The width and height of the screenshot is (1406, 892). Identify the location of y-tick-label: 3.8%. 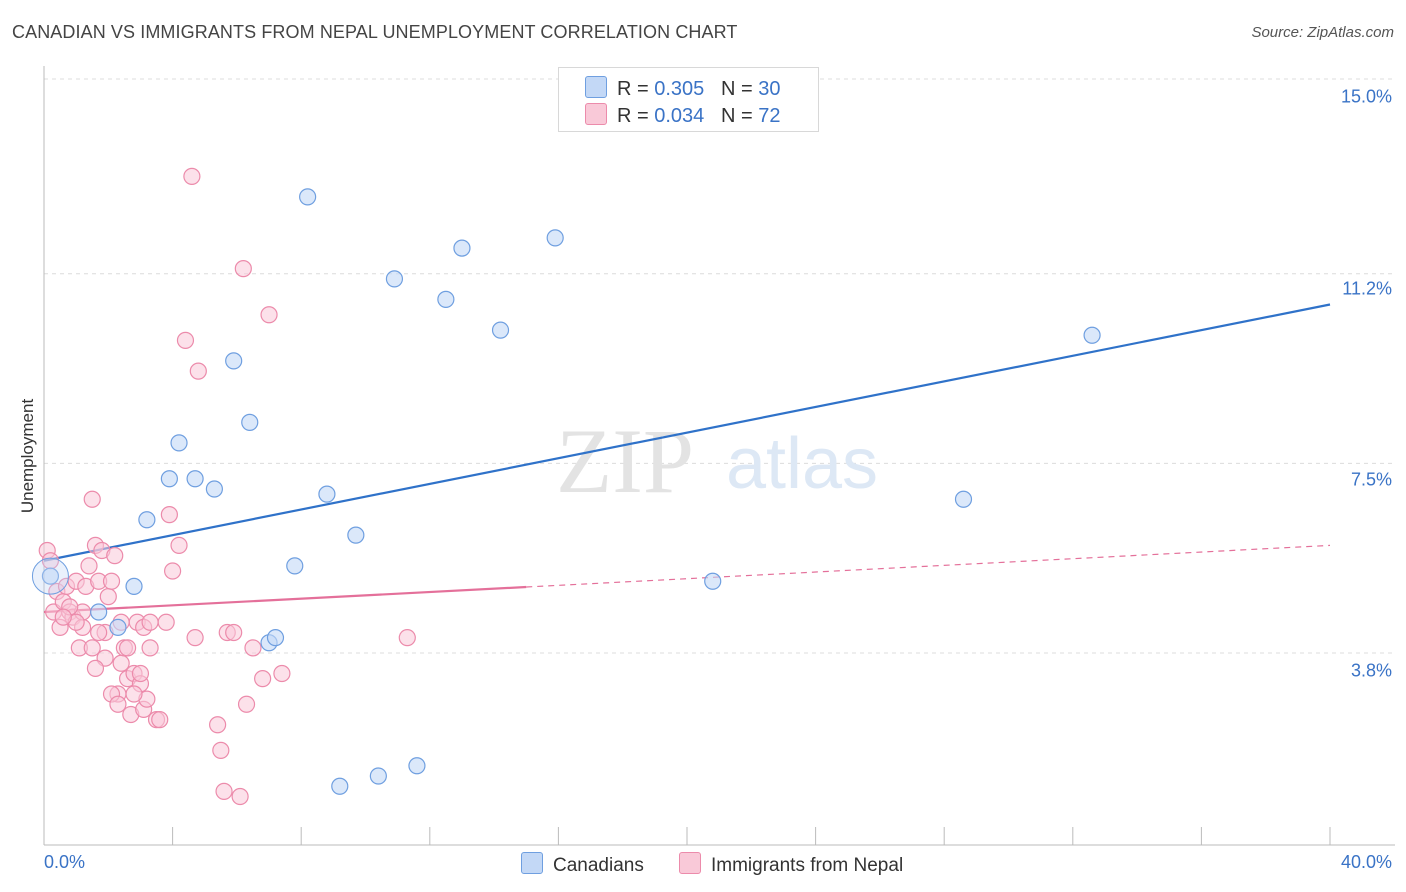
(1371, 670).